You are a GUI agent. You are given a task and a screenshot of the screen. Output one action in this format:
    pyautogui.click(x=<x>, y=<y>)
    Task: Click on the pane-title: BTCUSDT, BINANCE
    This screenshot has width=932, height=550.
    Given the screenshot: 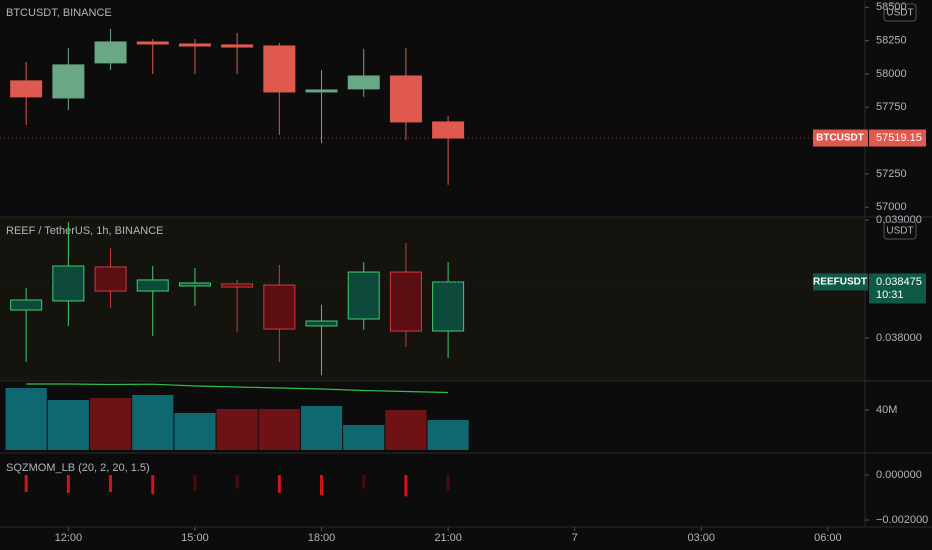 What is the action you would take?
    pyautogui.click(x=59, y=13)
    